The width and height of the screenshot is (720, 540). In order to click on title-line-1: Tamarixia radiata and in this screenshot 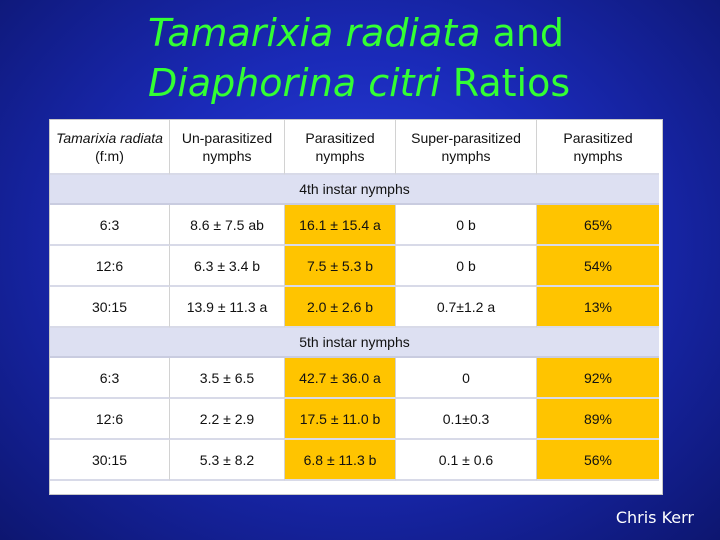, I will do `click(428, 33)`.